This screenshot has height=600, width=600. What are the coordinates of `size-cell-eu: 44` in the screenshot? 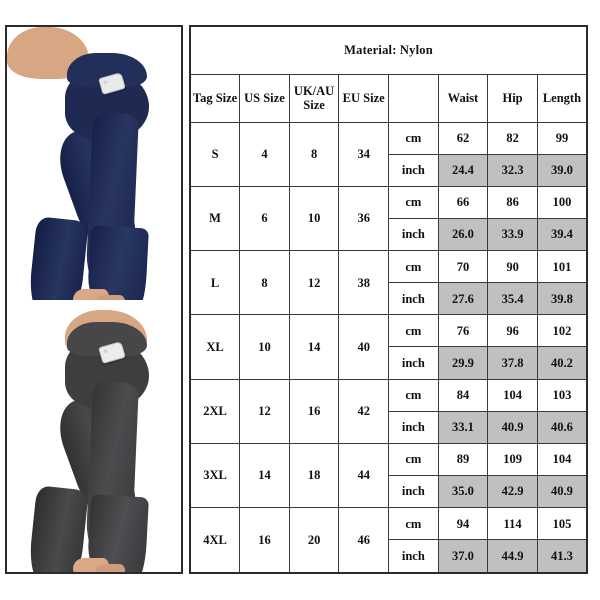 It's located at (363, 475).